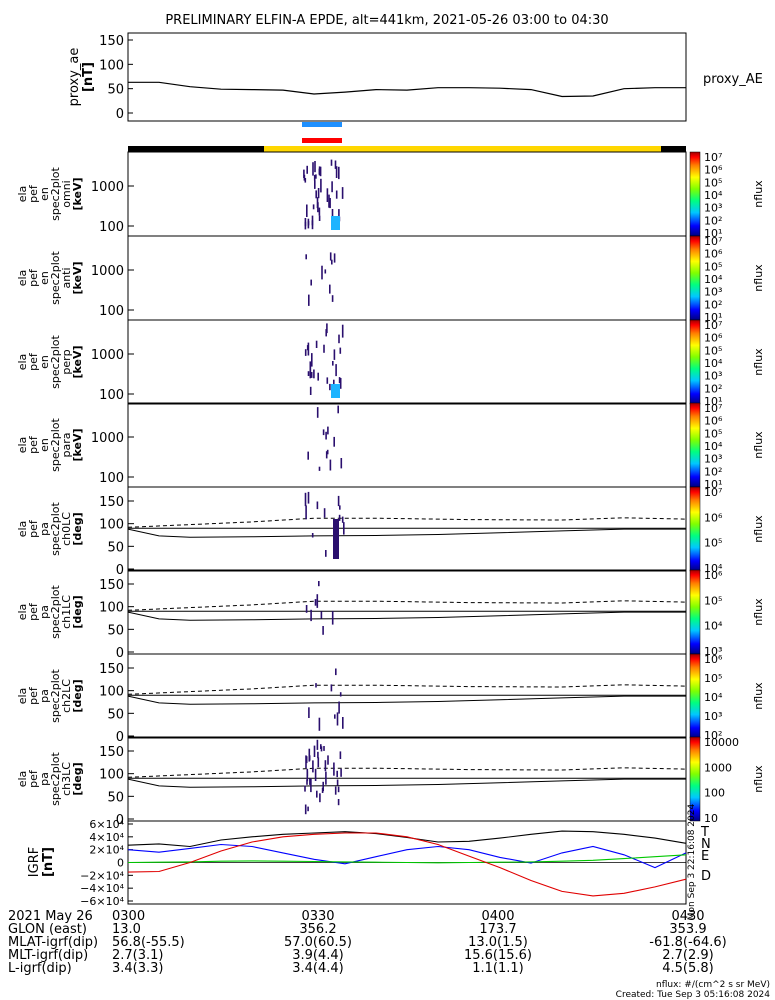  Describe the element at coordinates (66, 696) in the screenshot. I see `panel-ylabel: ch2LC` at that location.